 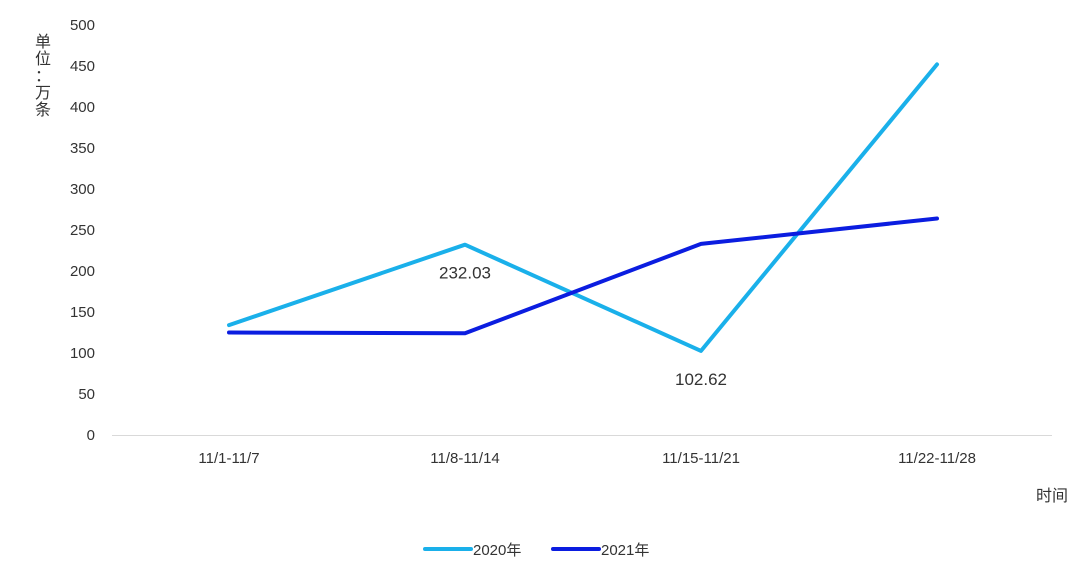 What do you see at coordinates (43, 76) in the screenshot?
I see `y-axis-title: 单位：万条` at bounding box center [43, 76].